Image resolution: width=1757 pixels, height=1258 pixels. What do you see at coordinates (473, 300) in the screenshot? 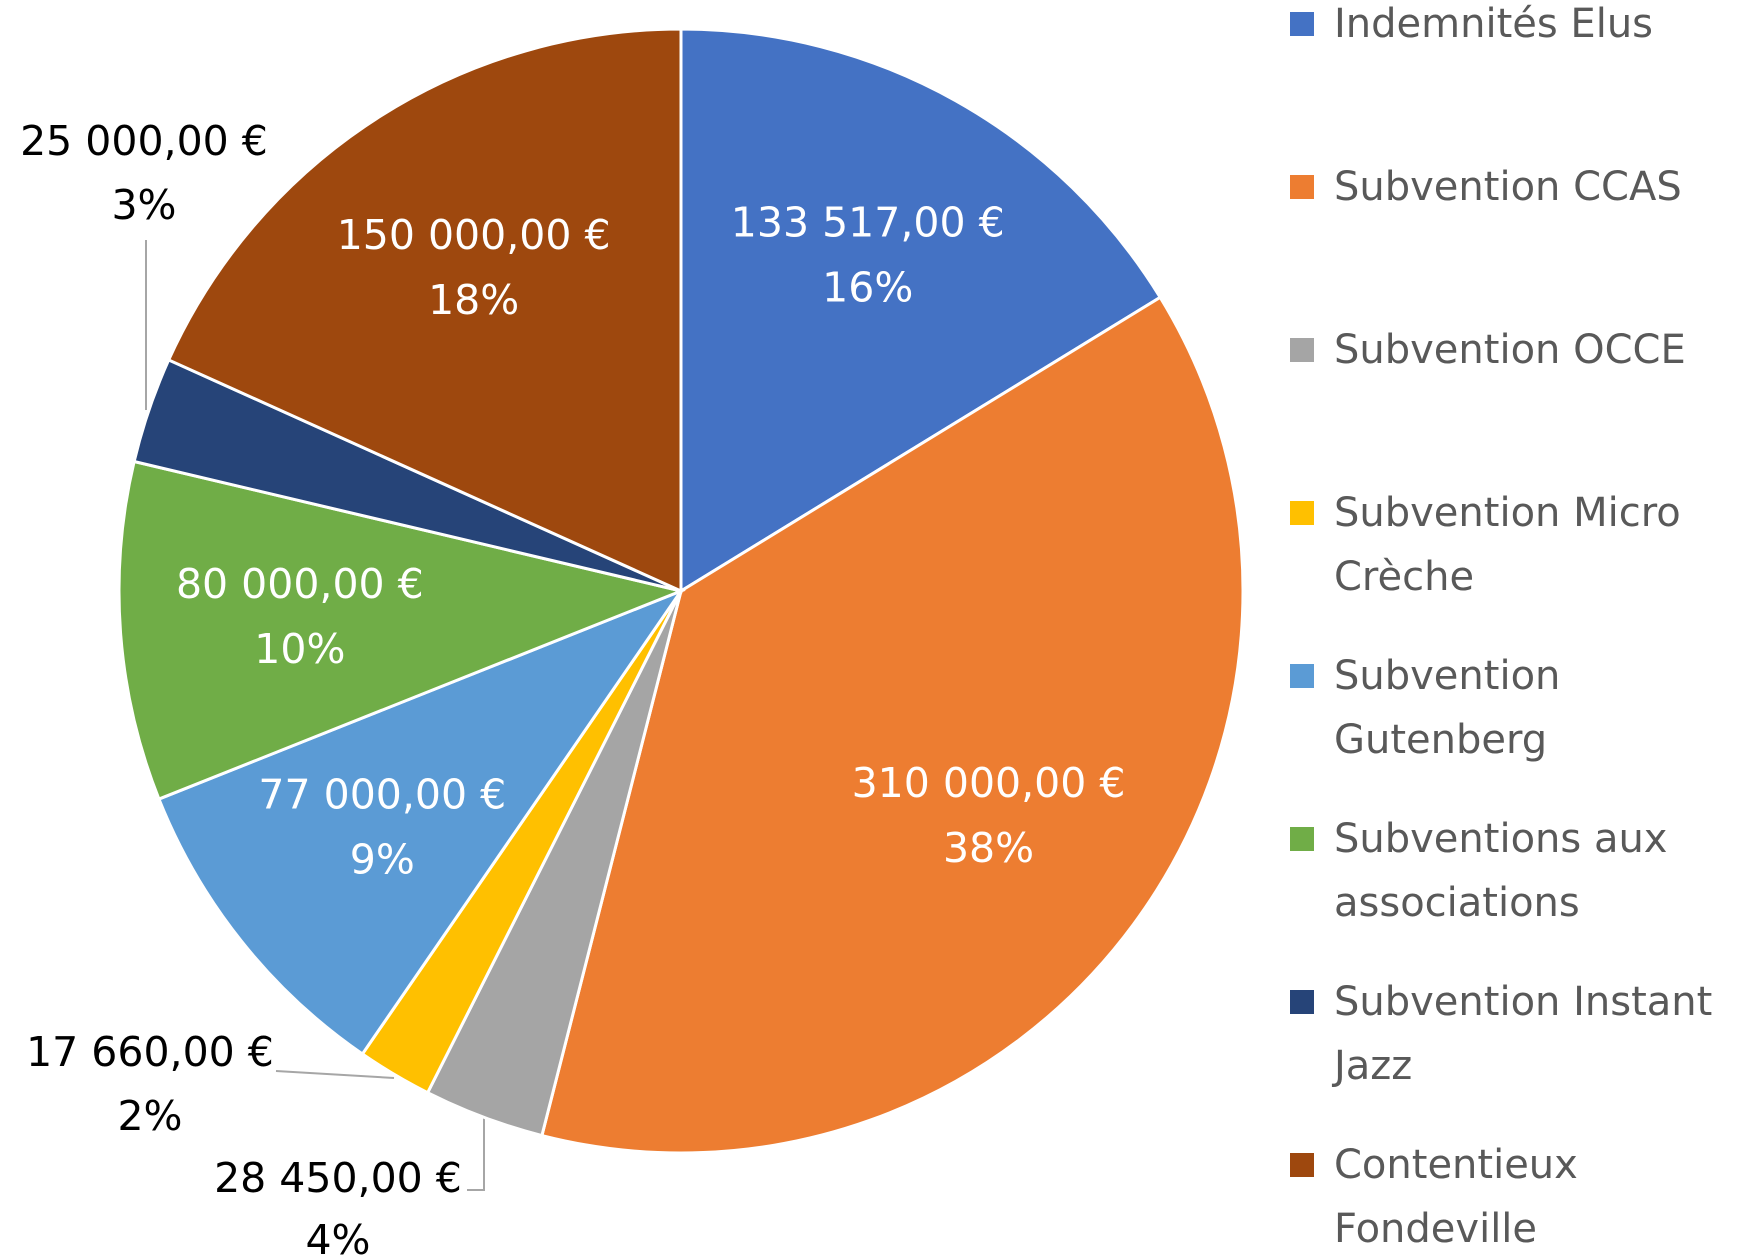
I see `percent-label: 18%` at bounding box center [473, 300].